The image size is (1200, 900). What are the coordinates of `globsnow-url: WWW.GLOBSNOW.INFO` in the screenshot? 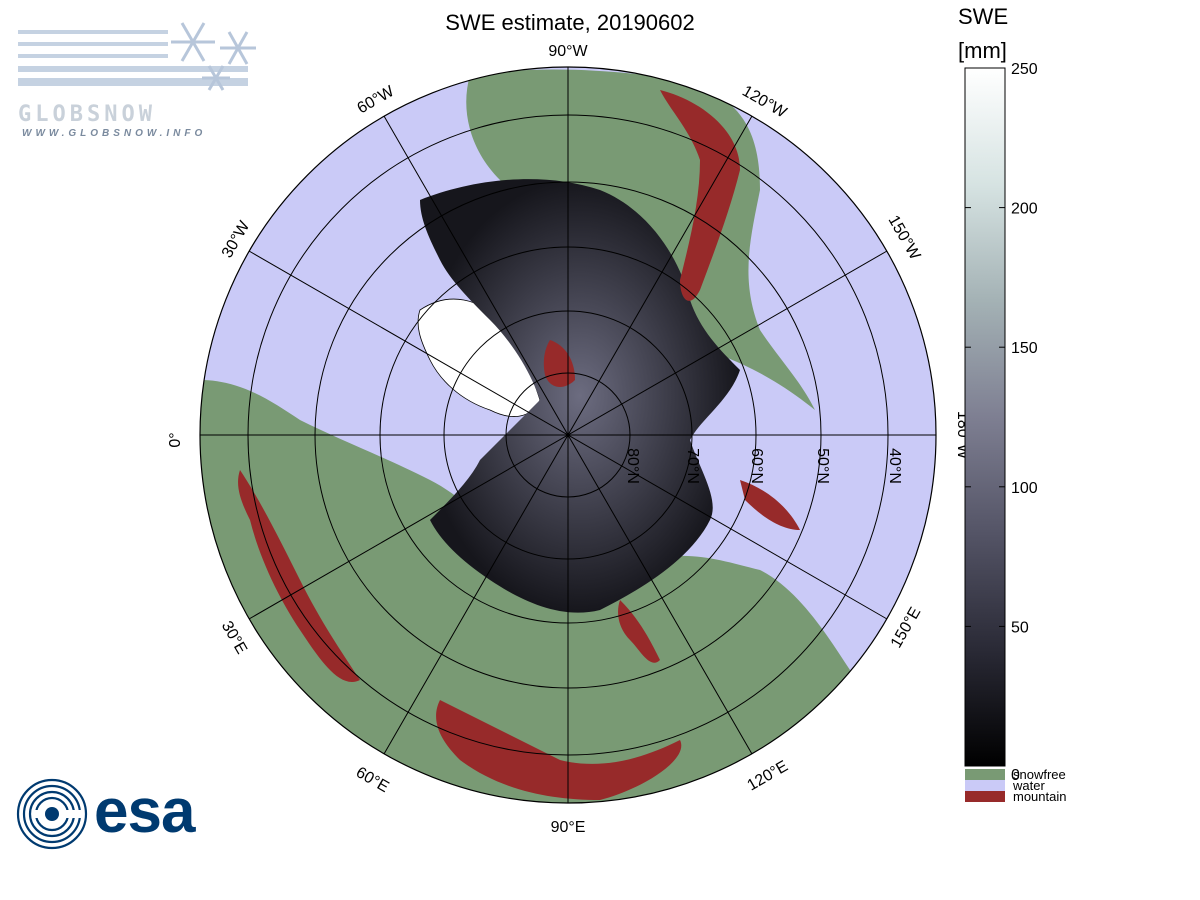 It's located at (114, 133).